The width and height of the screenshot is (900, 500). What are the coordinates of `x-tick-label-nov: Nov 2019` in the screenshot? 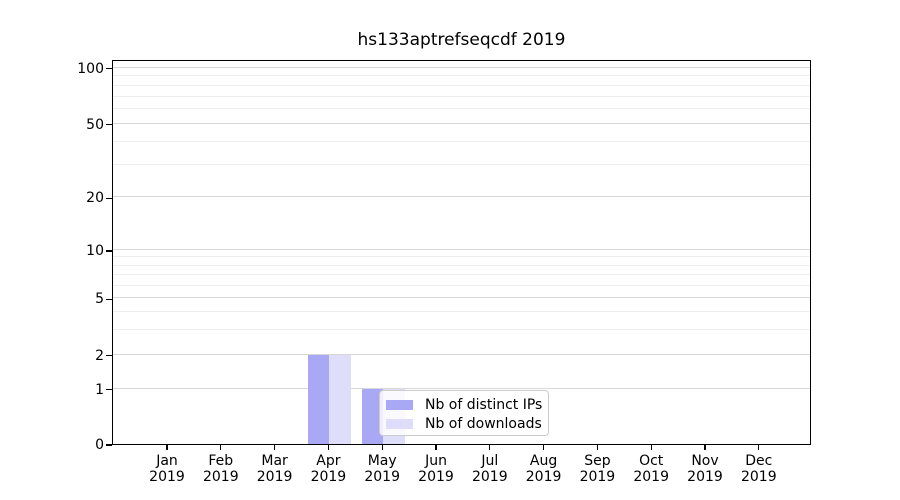 It's located at (705, 469).